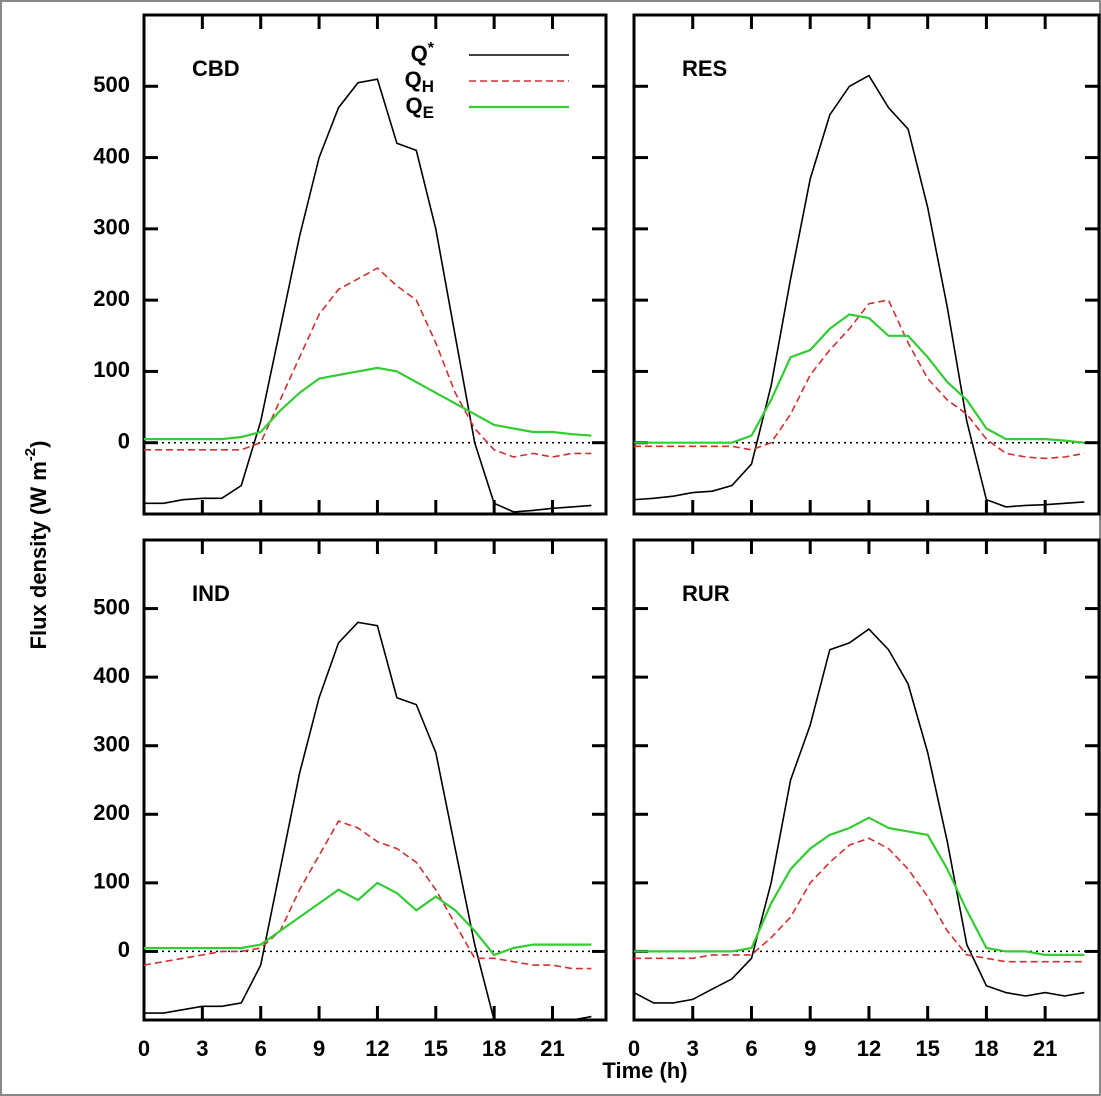 This screenshot has width=1101, height=1096. What do you see at coordinates (644, 1070) in the screenshot?
I see `x-axis-label: Time (h)` at bounding box center [644, 1070].